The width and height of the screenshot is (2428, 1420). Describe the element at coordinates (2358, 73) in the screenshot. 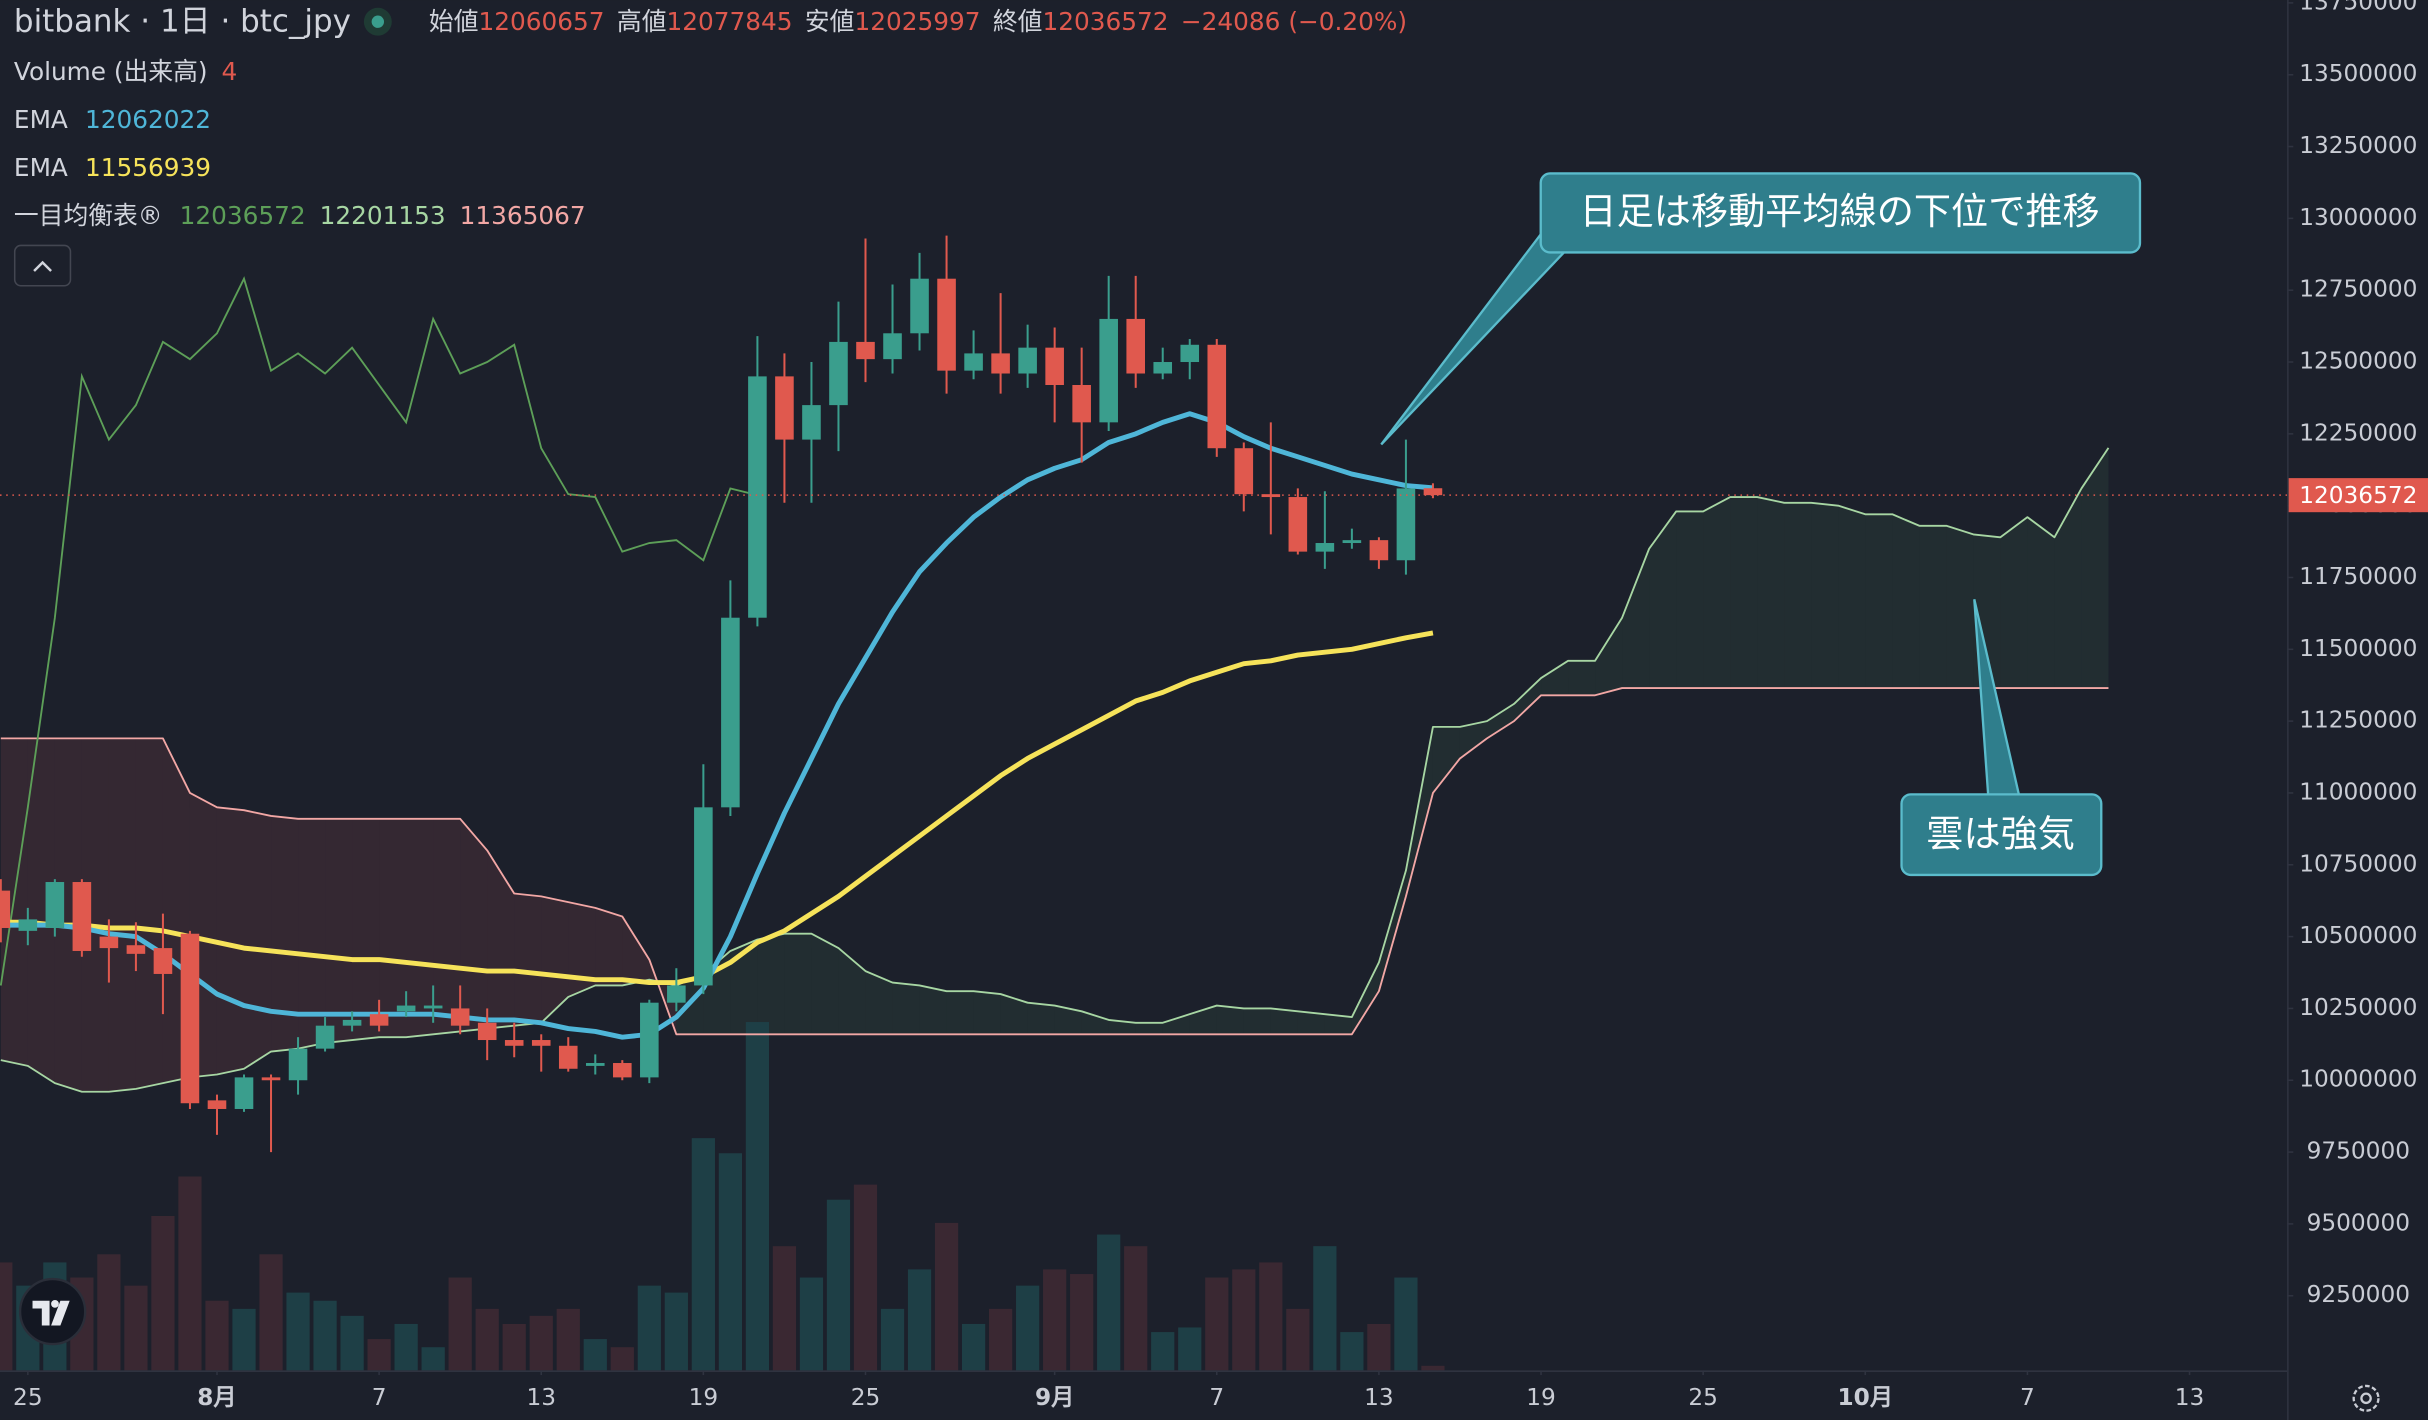

I see `y-tick-label: 13500000` at that location.